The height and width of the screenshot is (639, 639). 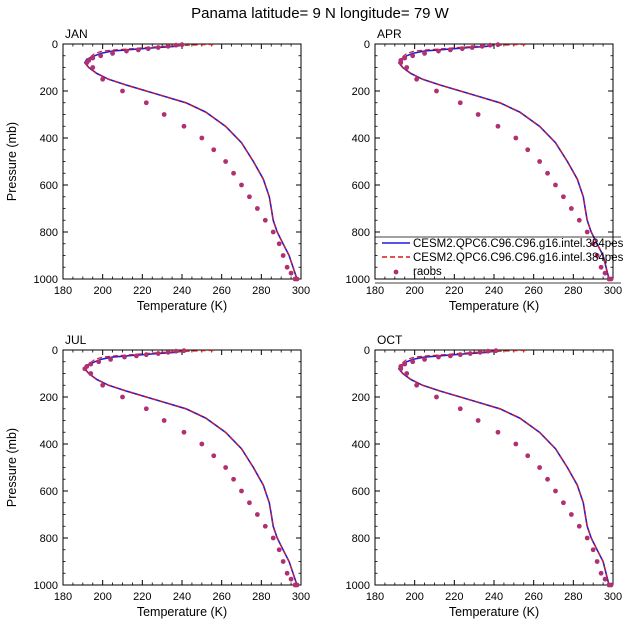 What do you see at coordinates (361, 539) in the screenshot?
I see `y-tick-label: 800` at bounding box center [361, 539].